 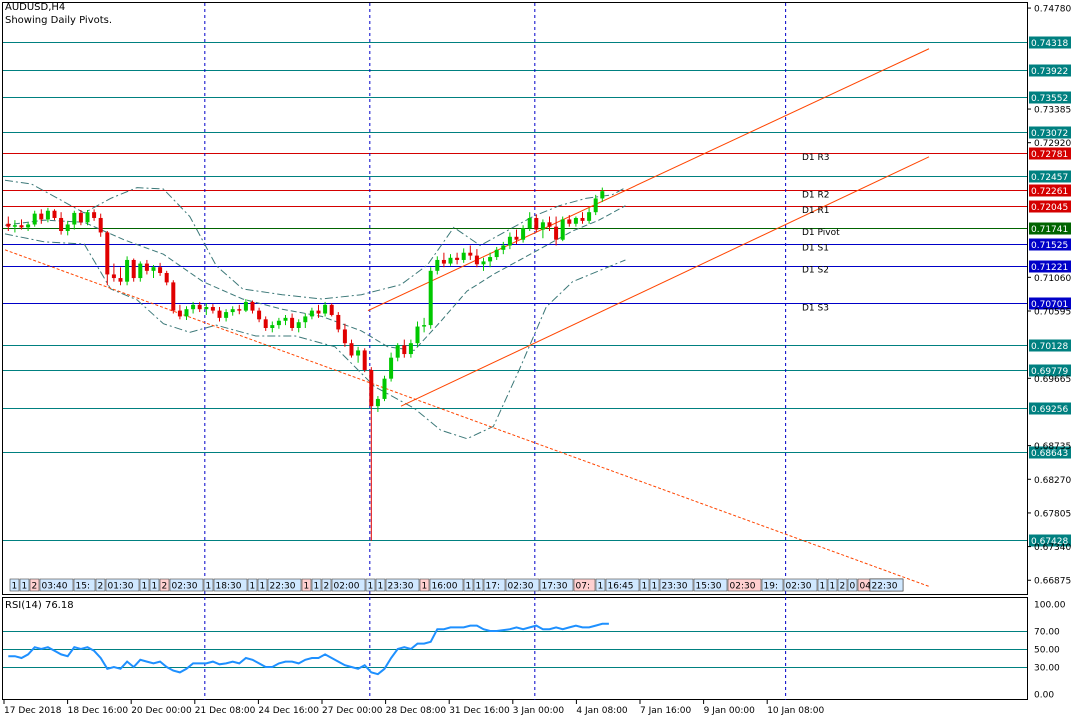 What do you see at coordinates (315, 239) in the screenshot?
I see `band-upper` at bounding box center [315, 239].